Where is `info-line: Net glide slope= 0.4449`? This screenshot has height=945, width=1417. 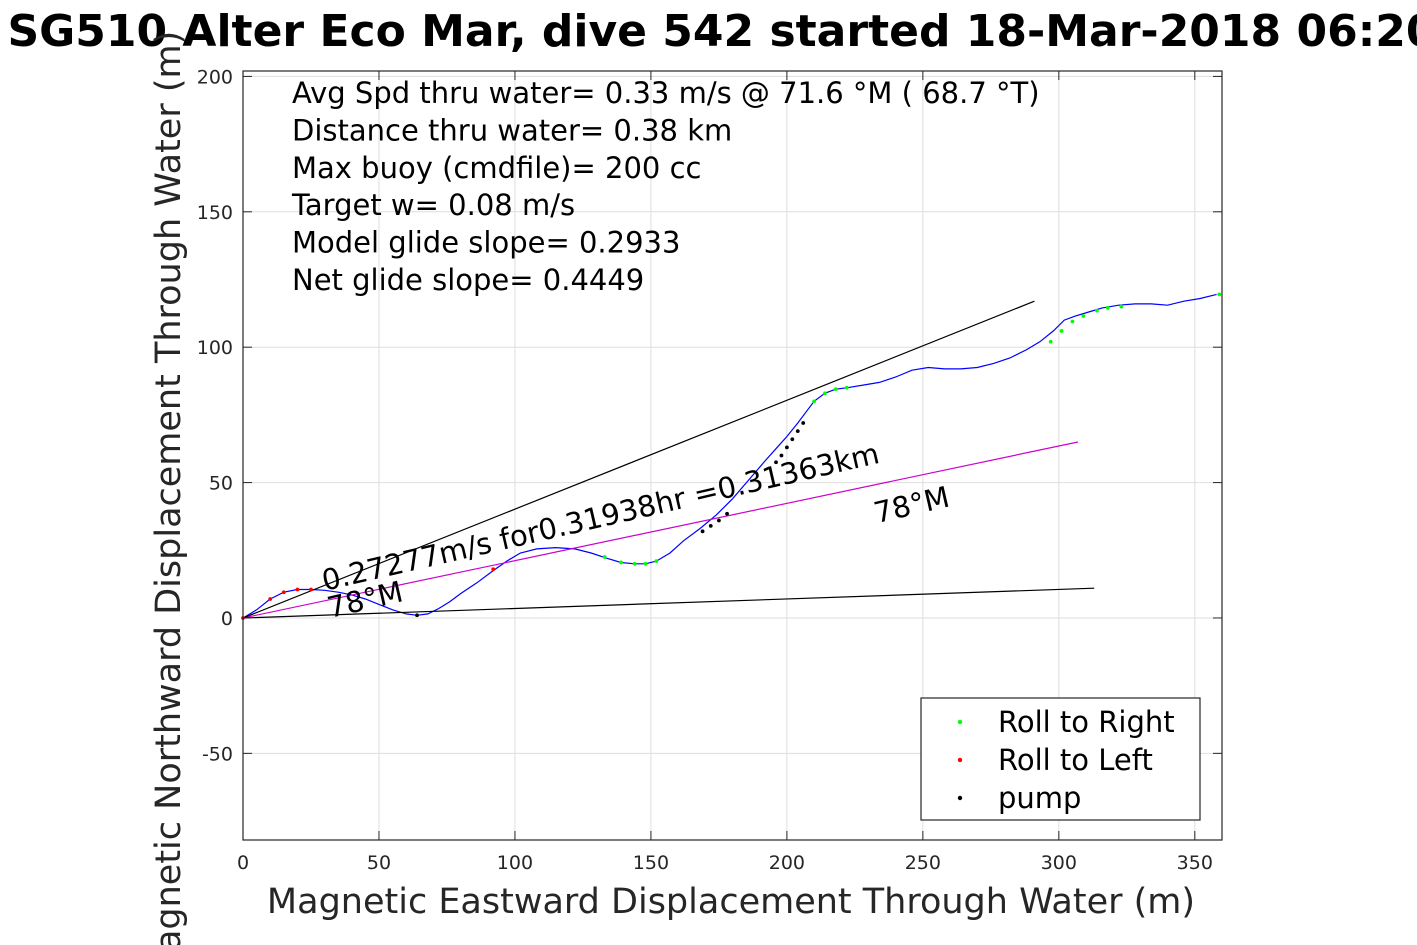 info-line: Net glide slope= 0.4449 is located at coordinates (468, 280).